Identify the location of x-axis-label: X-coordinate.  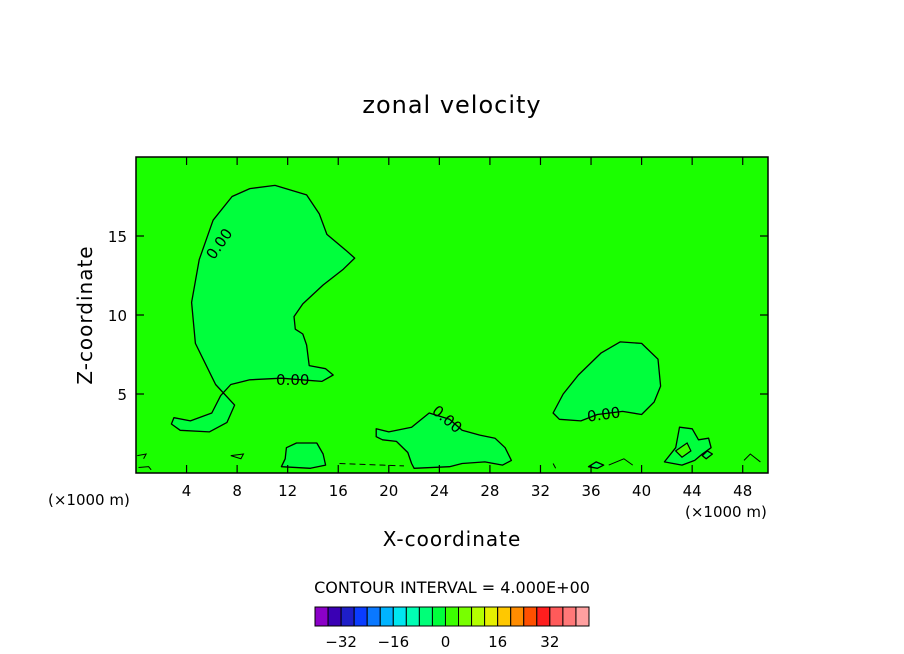
(452, 539).